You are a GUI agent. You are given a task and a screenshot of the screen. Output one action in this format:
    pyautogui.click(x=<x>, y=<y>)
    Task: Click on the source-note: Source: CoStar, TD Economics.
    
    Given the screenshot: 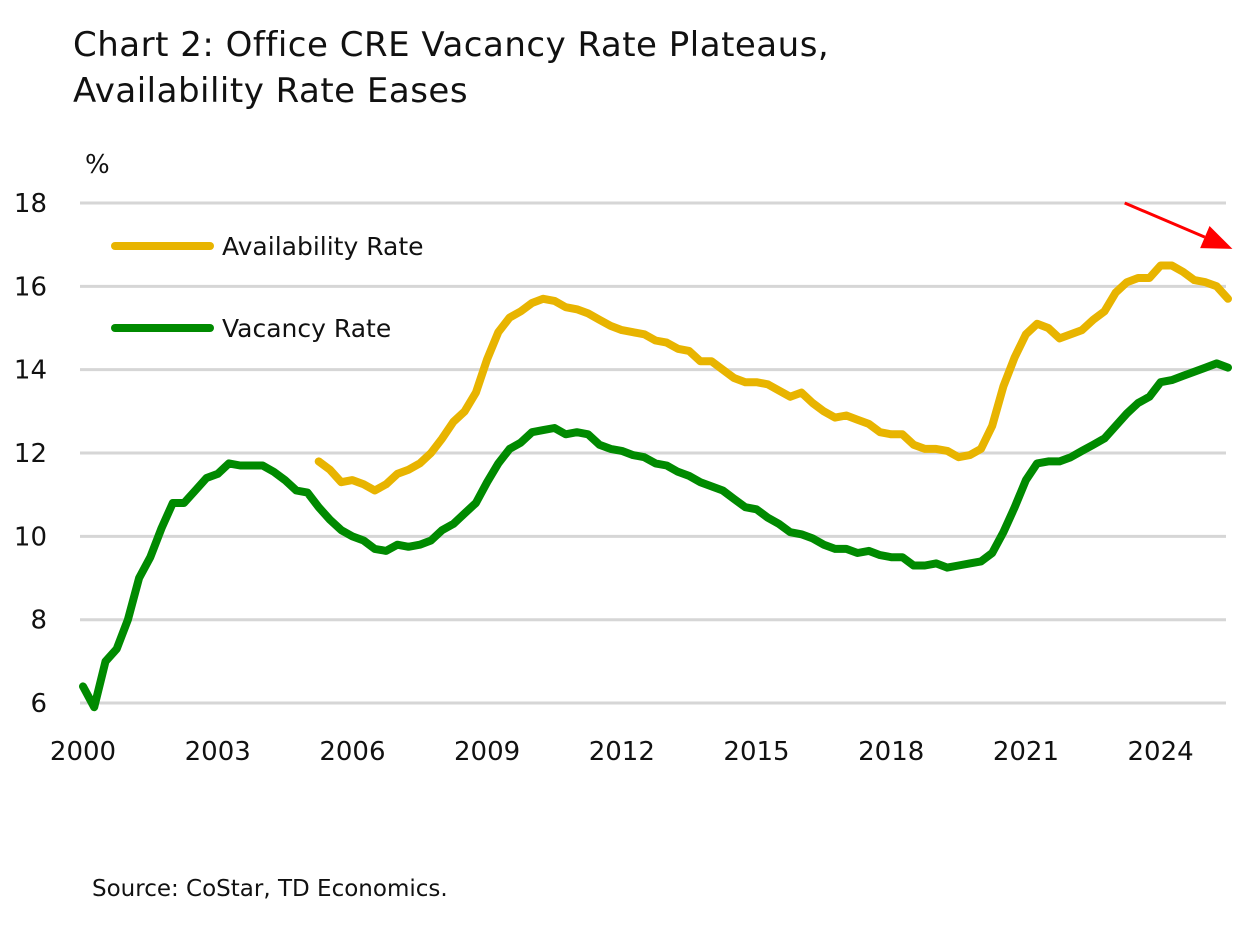 What is the action you would take?
    pyautogui.click(x=270, y=889)
    